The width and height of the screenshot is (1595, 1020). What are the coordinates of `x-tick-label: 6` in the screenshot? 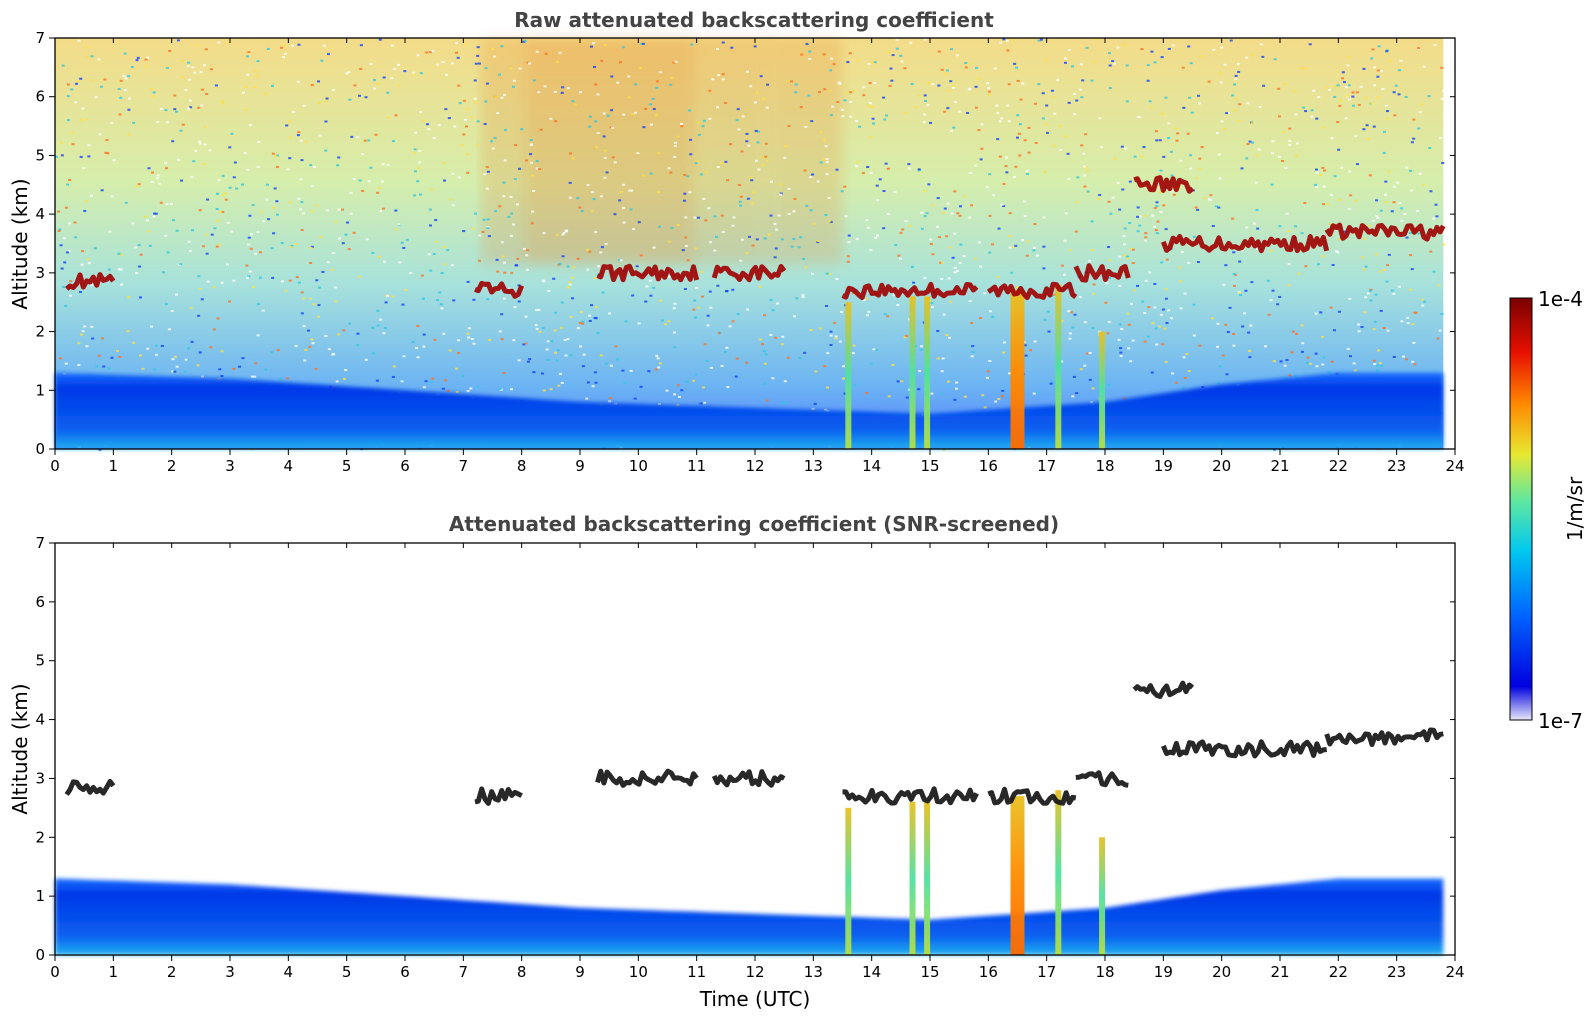 It's located at (405, 466).